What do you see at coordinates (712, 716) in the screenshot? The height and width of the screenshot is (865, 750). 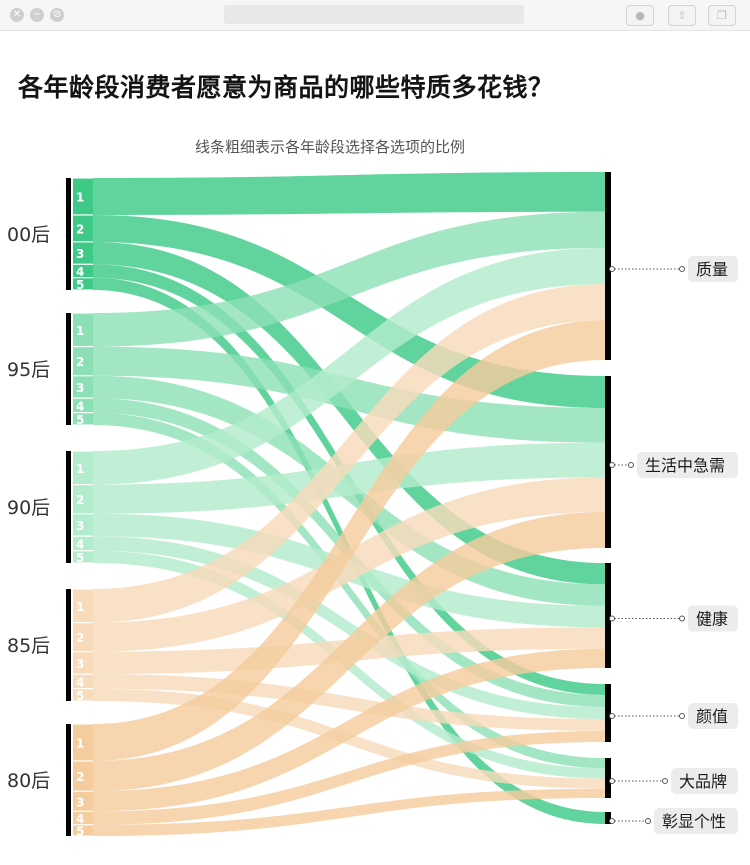 I see `target-label: 颜值` at bounding box center [712, 716].